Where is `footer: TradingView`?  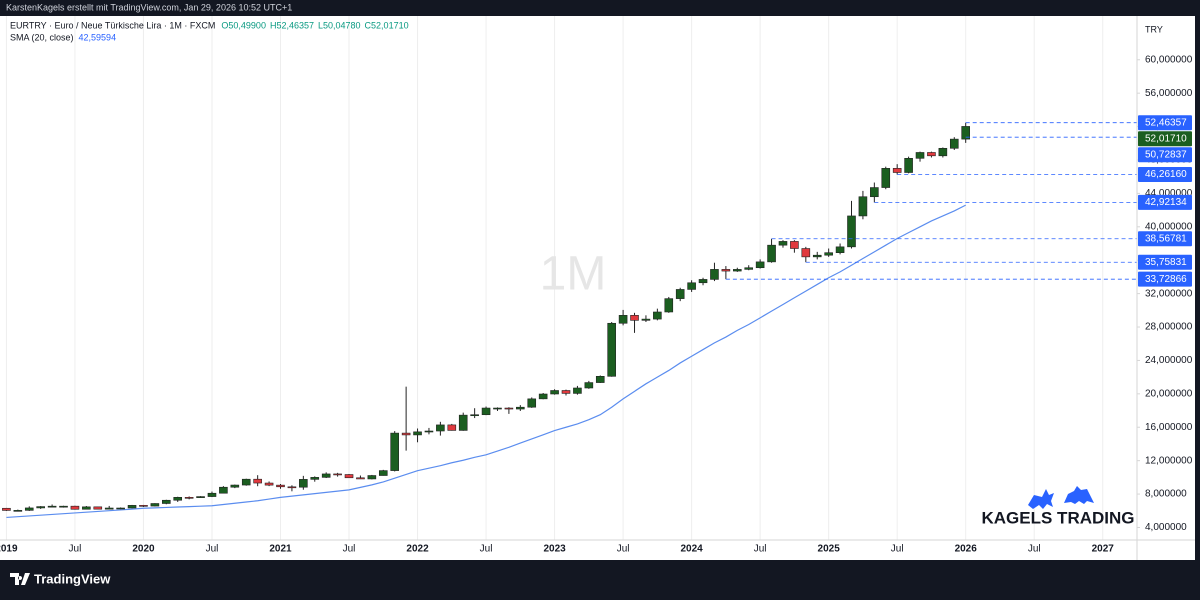
footer: TradingView is located at coordinates (60, 578).